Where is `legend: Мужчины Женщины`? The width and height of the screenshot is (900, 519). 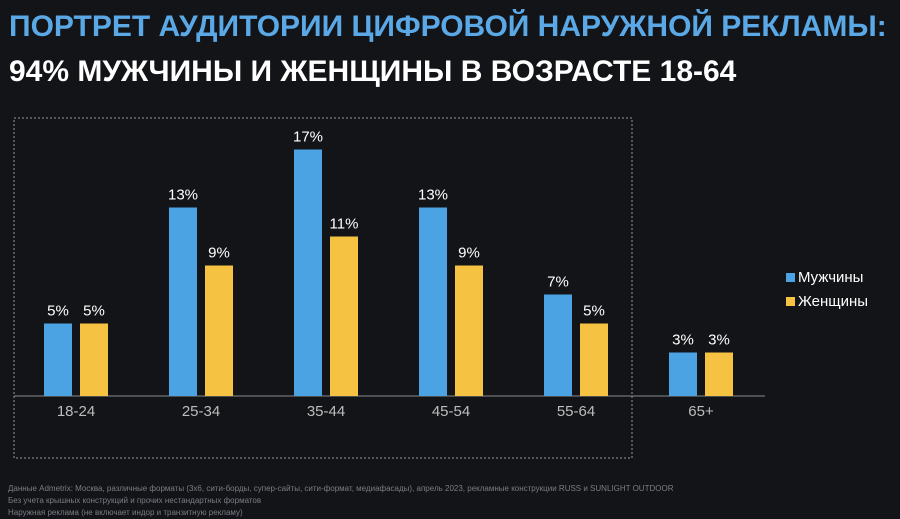
legend: Мужчины Женщины is located at coordinates (827, 289).